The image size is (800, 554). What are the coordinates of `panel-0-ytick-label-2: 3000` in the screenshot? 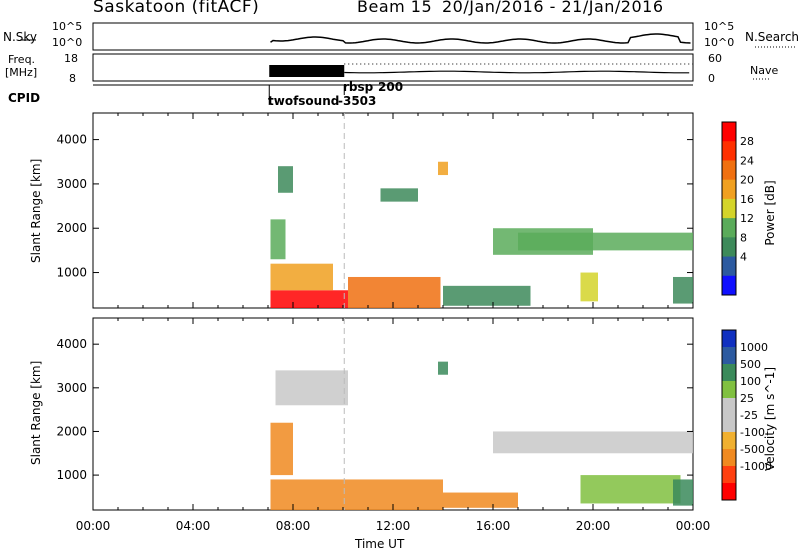 It's located at (71, 184).